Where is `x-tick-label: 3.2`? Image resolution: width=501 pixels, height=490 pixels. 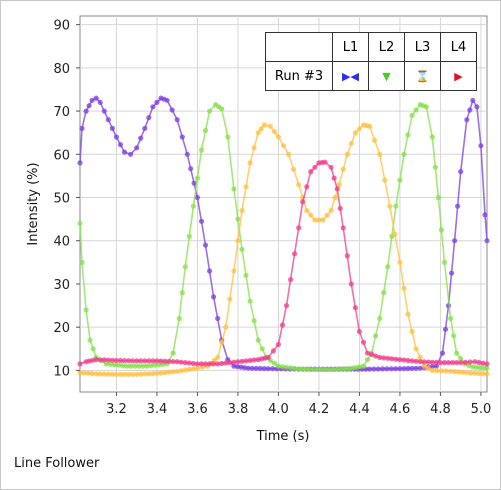 x-tick-label: 3.2 is located at coordinates (116, 409).